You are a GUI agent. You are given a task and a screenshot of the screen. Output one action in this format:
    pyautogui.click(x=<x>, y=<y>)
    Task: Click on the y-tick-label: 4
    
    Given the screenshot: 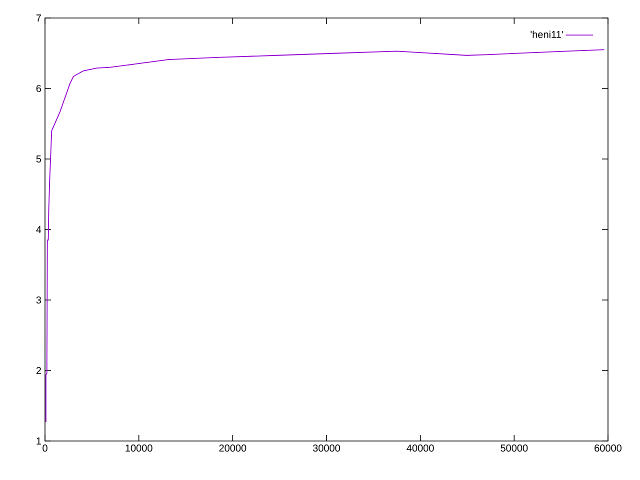 What is the action you would take?
    pyautogui.click(x=39, y=229)
    